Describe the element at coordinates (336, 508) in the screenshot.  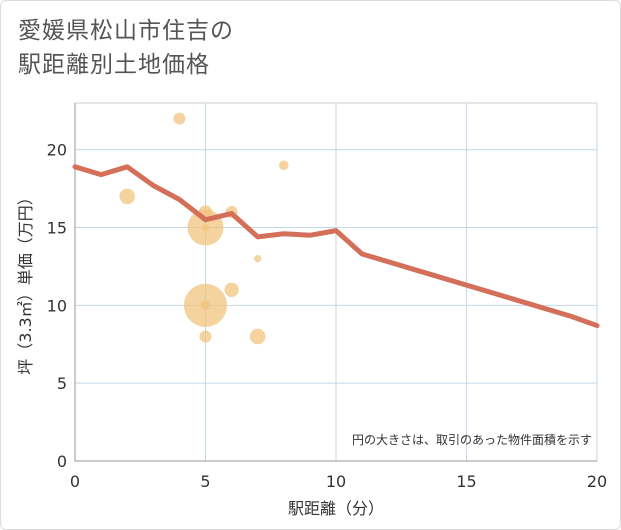
I see `x-axis-label: 駅距離（分）` at that location.